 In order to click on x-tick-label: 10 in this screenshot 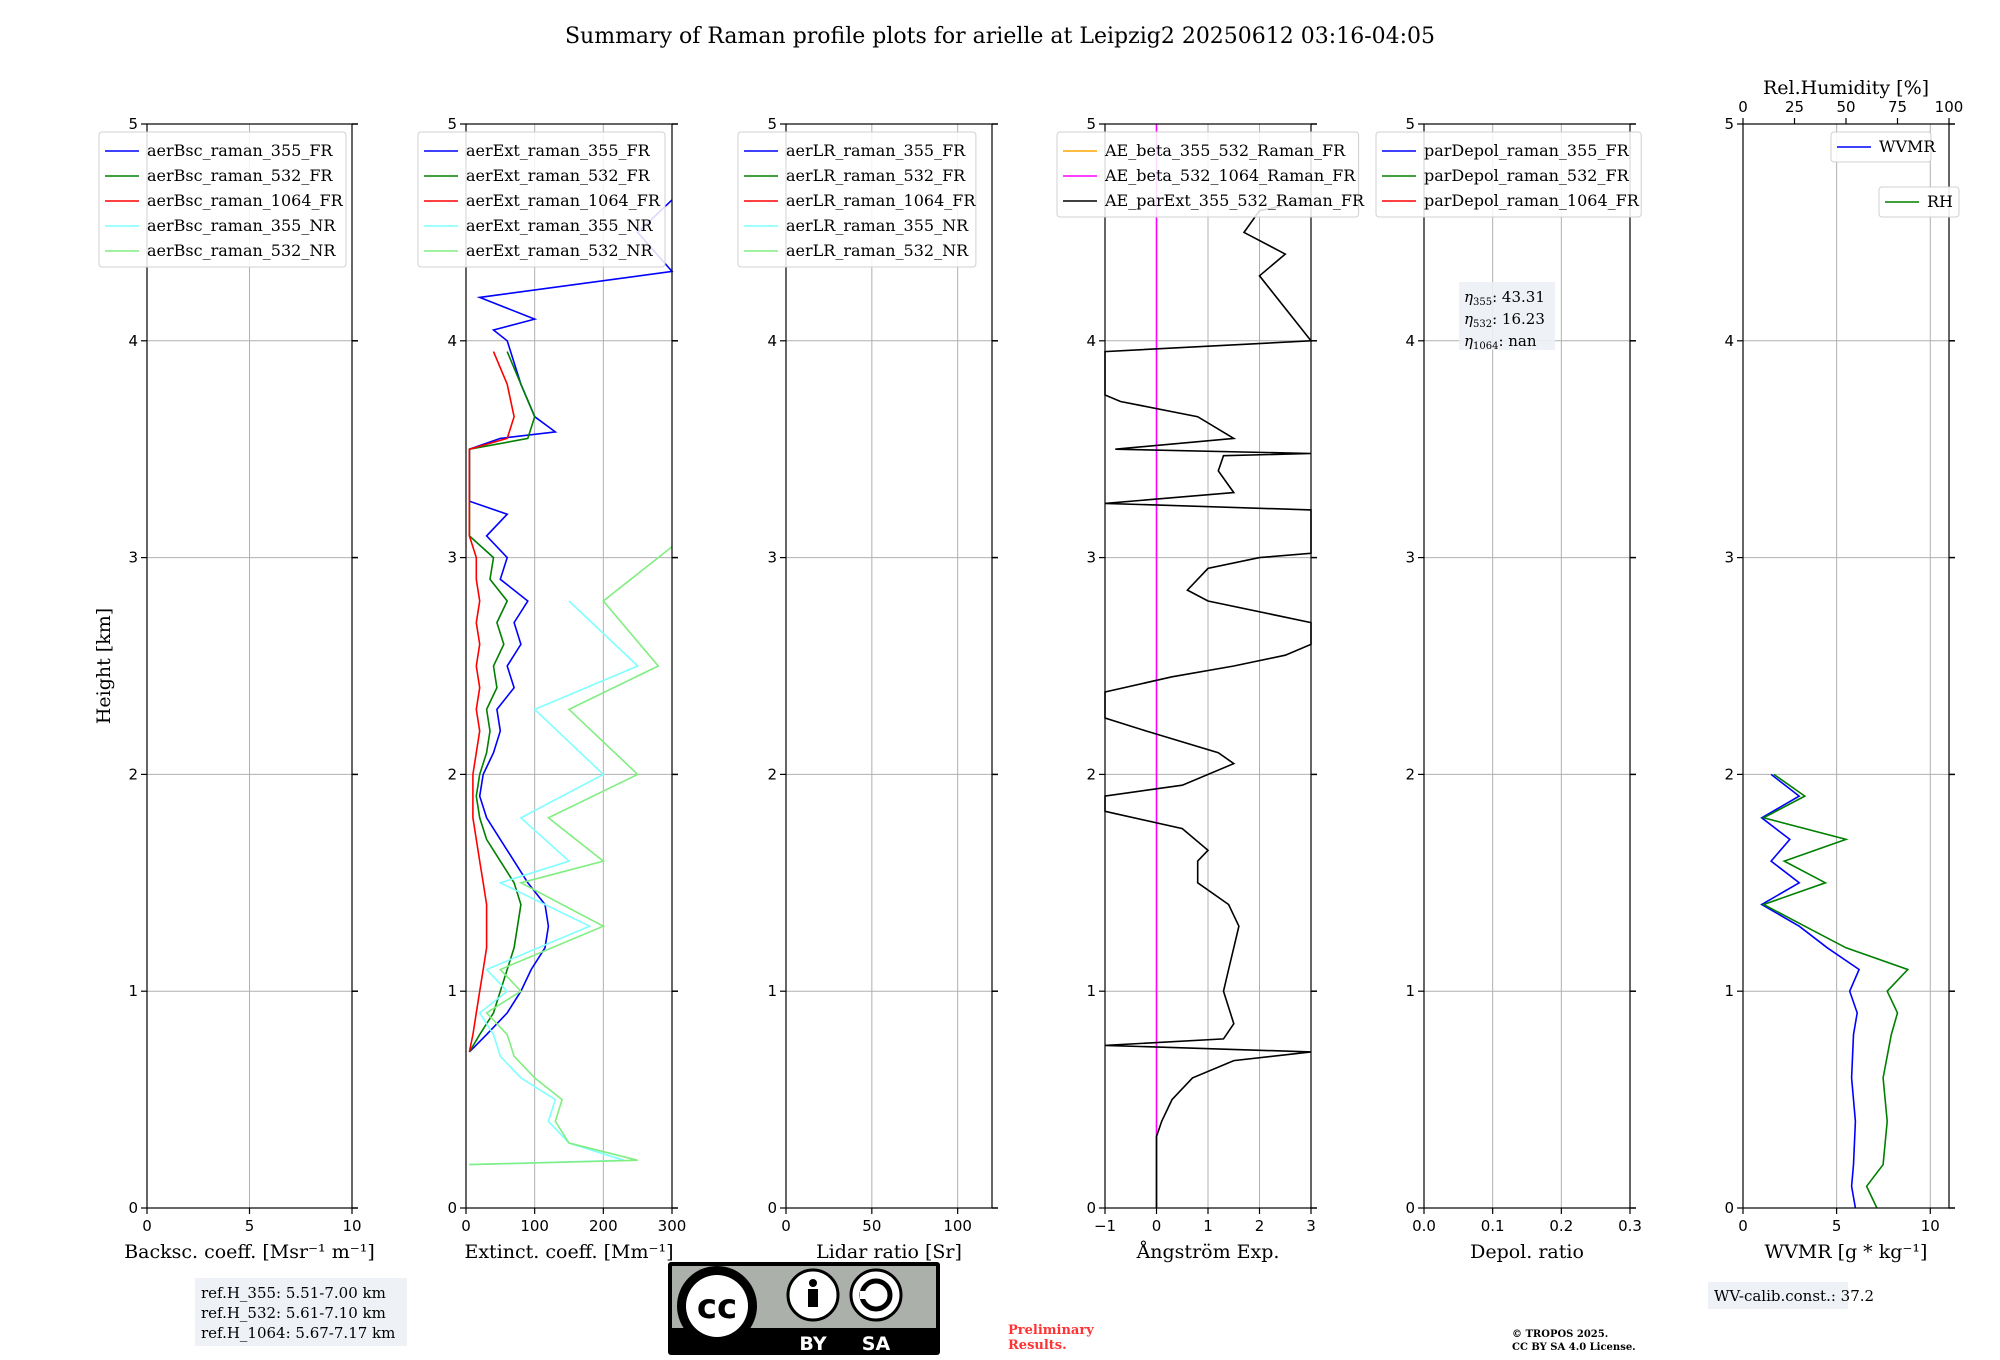, I will do `click(351, 1226)`.